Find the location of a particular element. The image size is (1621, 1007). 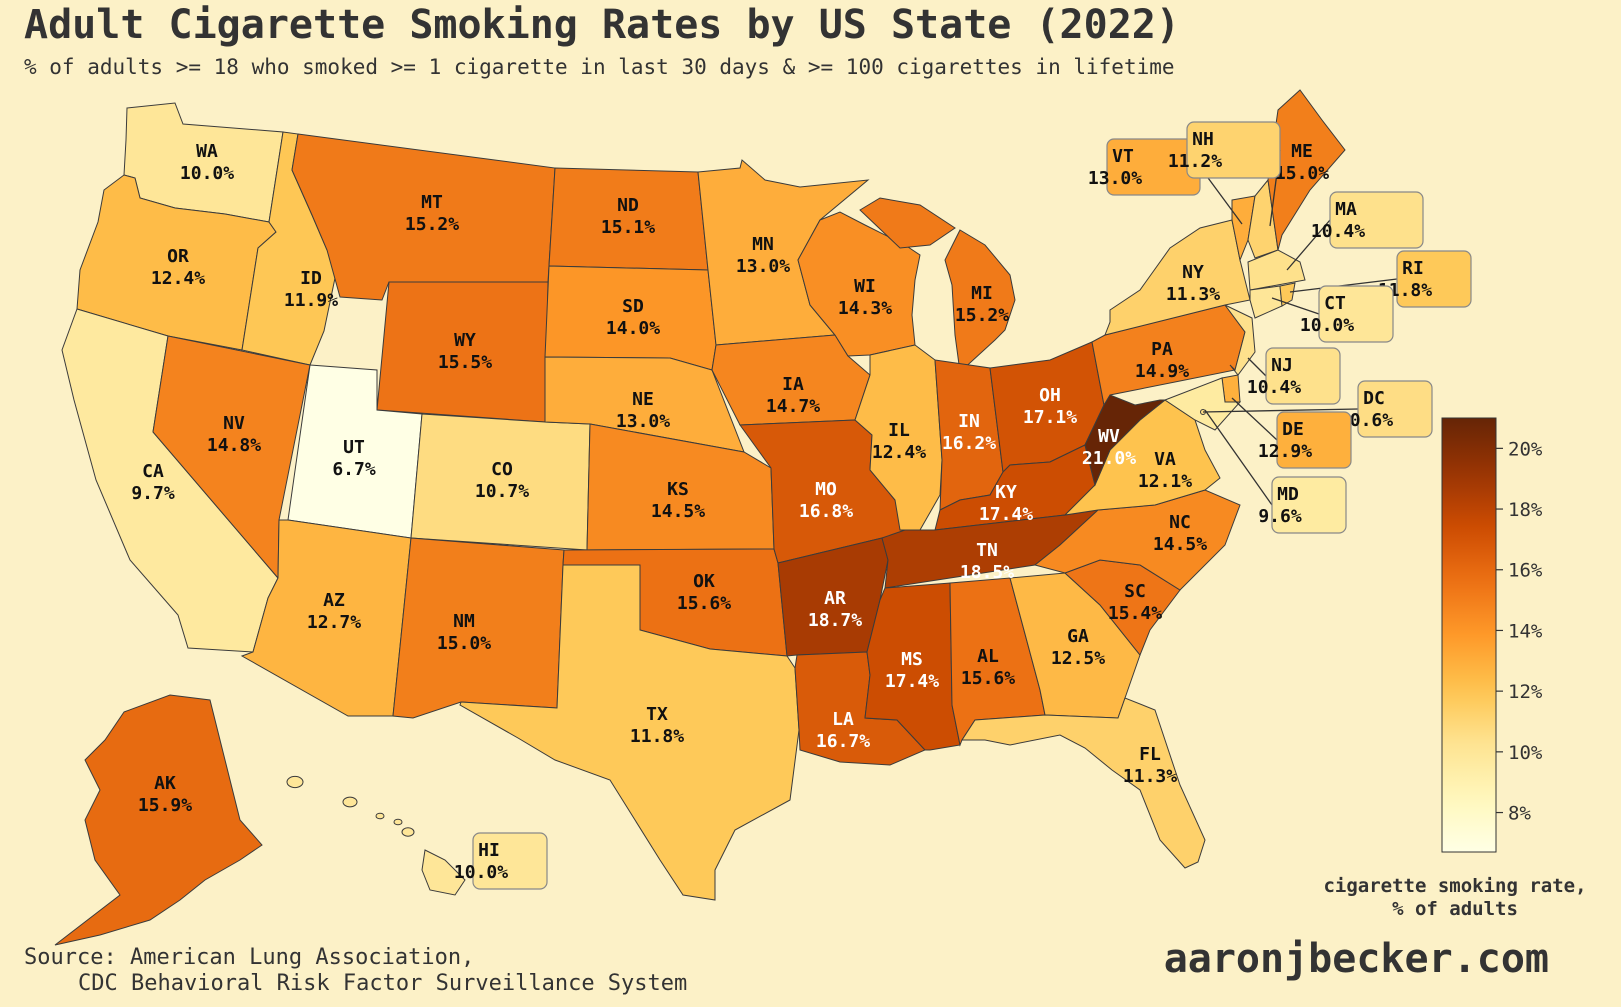

state-abbr-ri: RI is located at coordinates (1413, 268).